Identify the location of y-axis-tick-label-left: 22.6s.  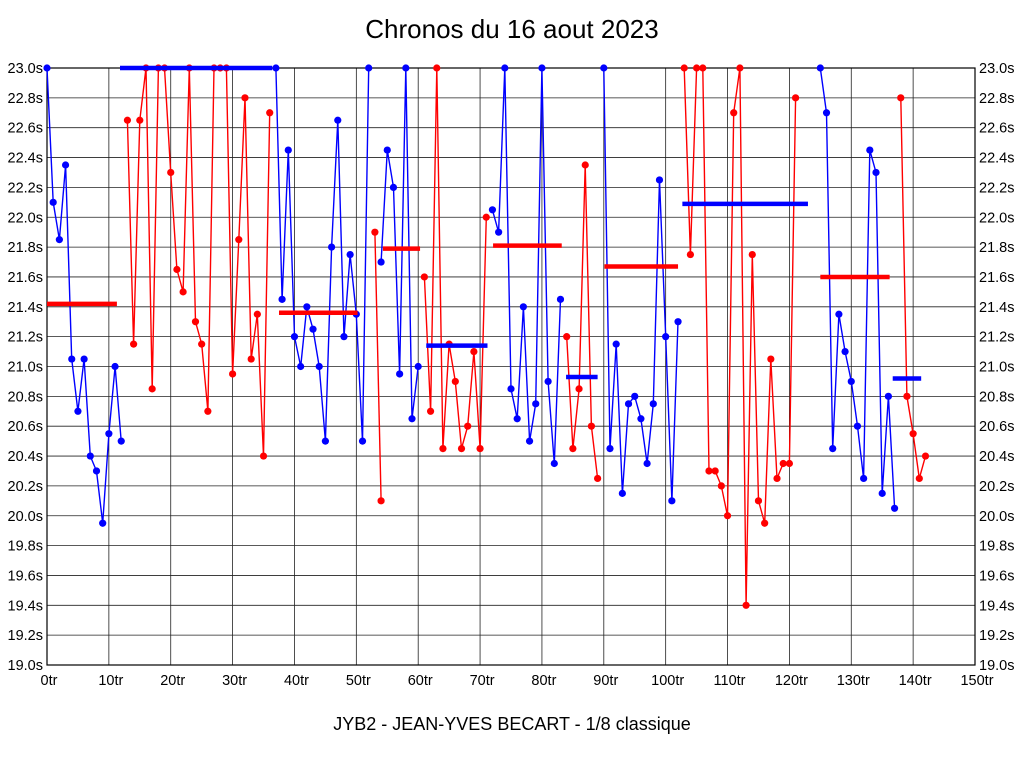
(25, 129).